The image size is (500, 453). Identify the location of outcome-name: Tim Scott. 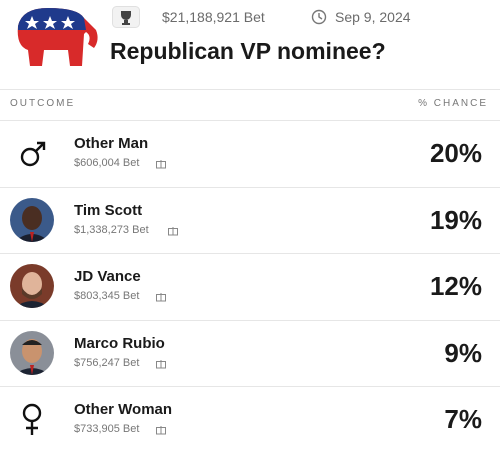
(108, 210).